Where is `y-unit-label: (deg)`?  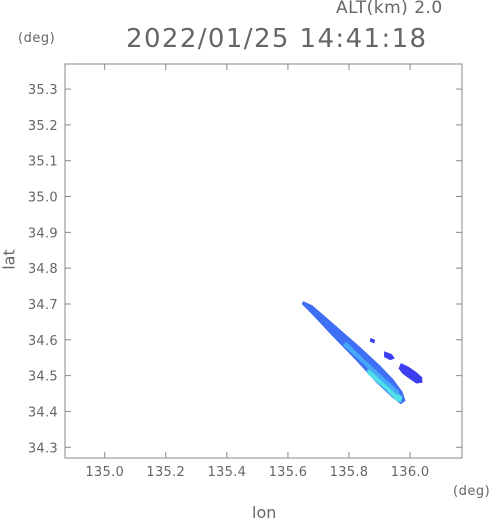
y-unit-label: (deg) is located at coordinates (37, 38).